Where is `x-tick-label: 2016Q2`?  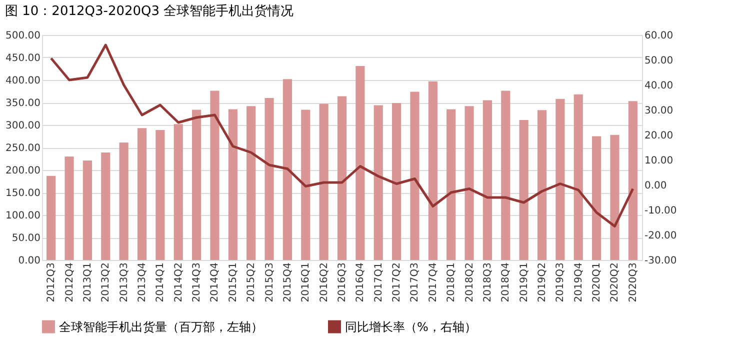
x-tick-label: 2016Q2 is located at coordinates (324, 282).